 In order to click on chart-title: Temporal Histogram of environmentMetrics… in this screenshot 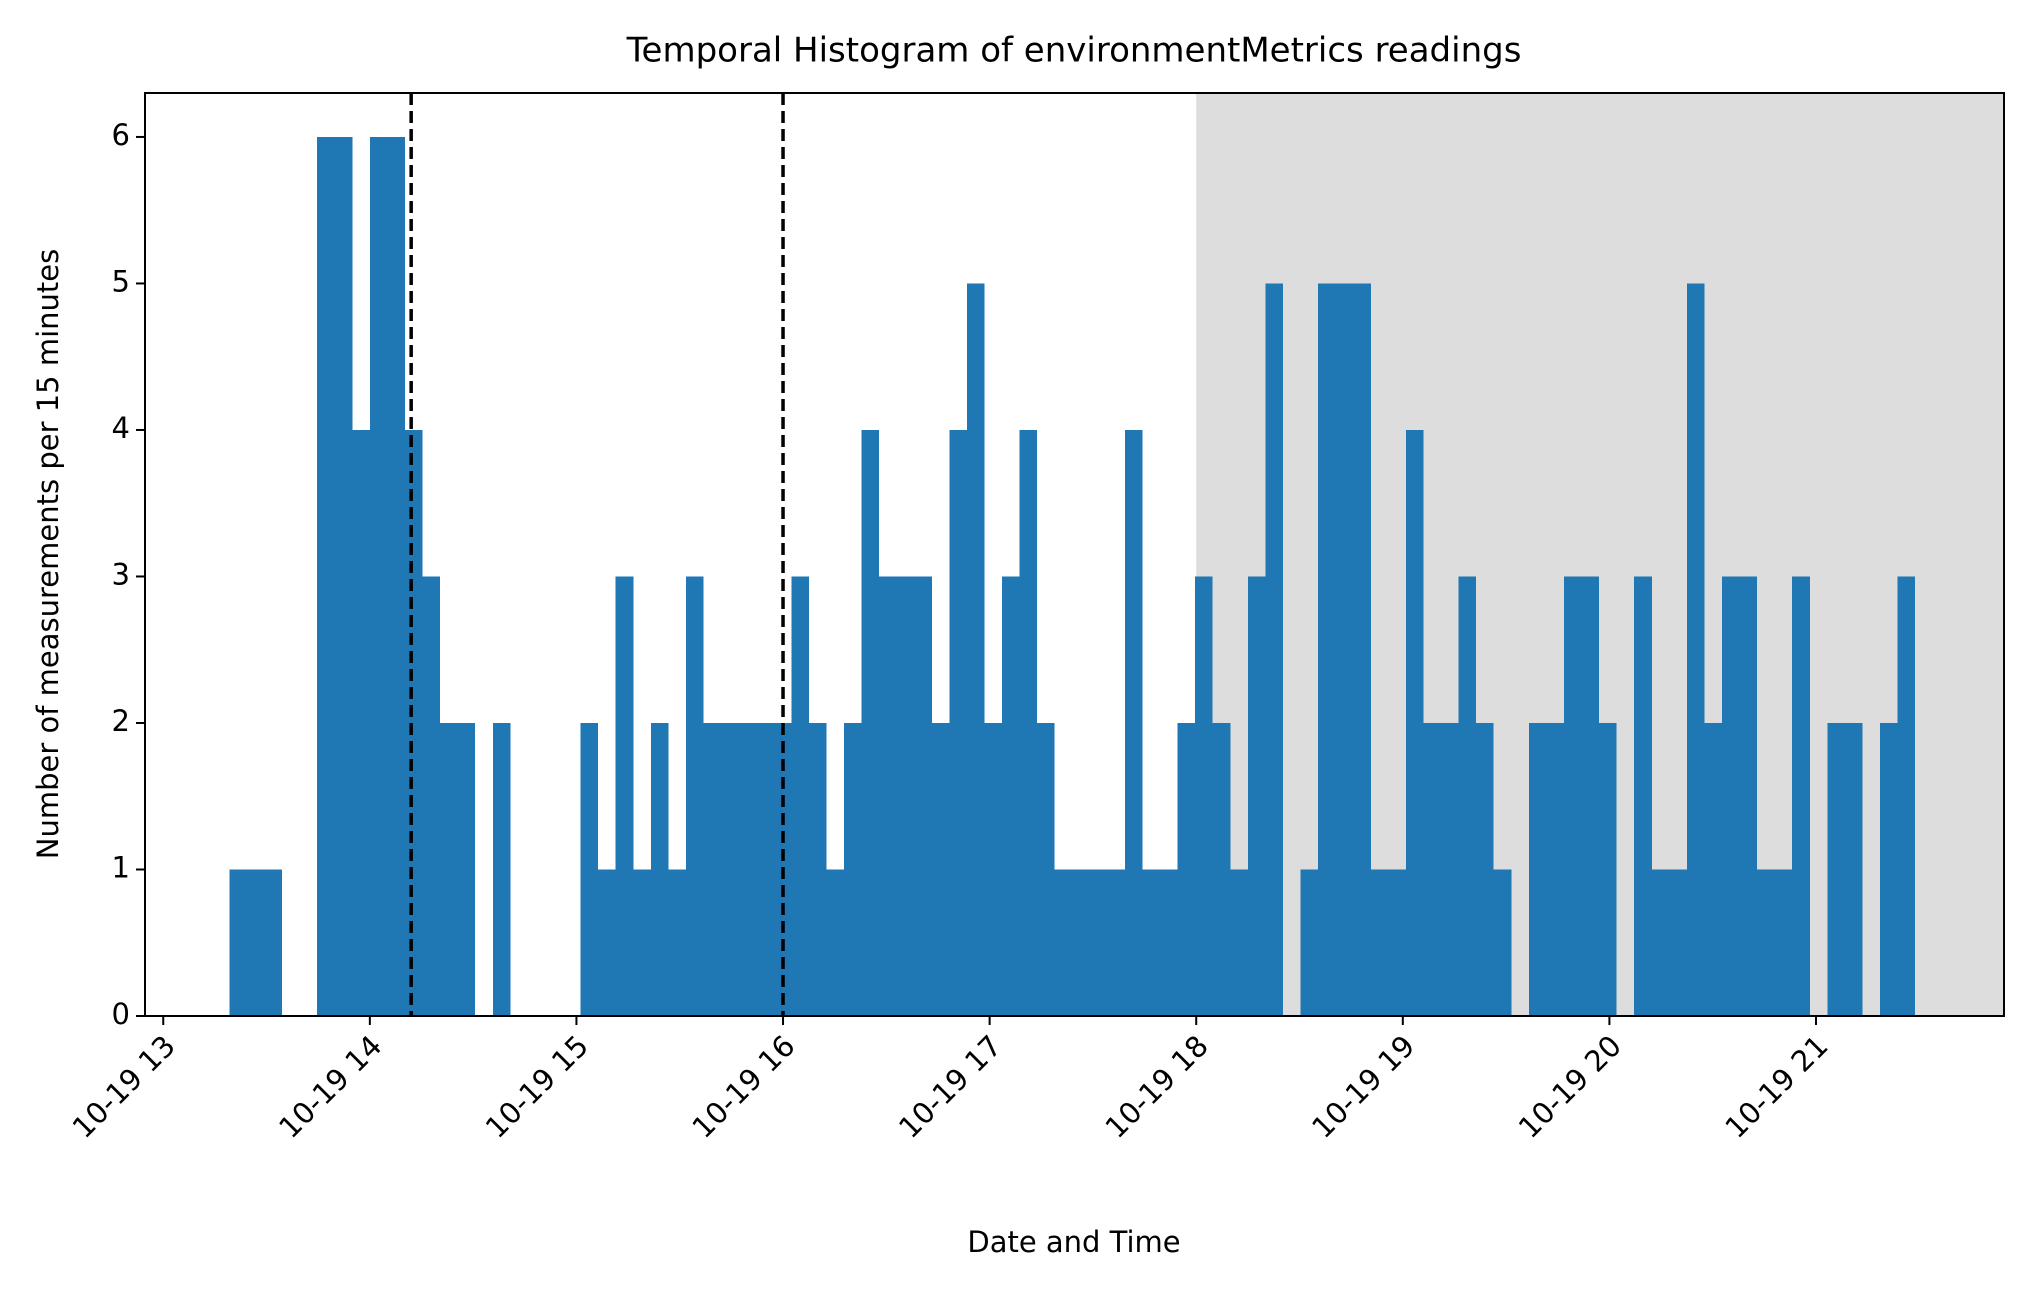, I will do `click(1074, 51)`.